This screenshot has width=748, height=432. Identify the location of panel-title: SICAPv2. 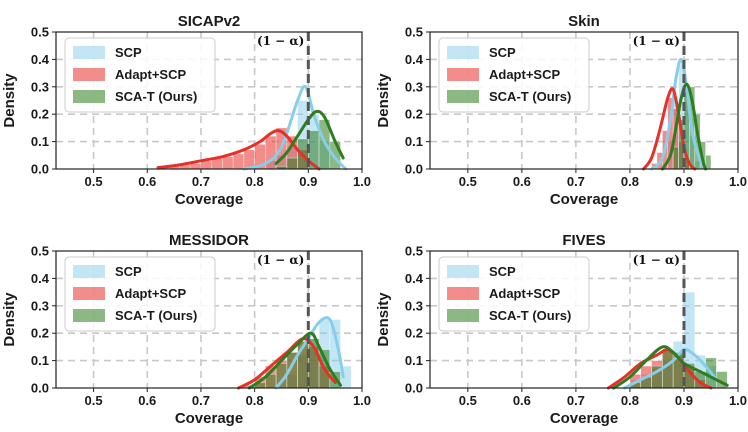
(209, 21).